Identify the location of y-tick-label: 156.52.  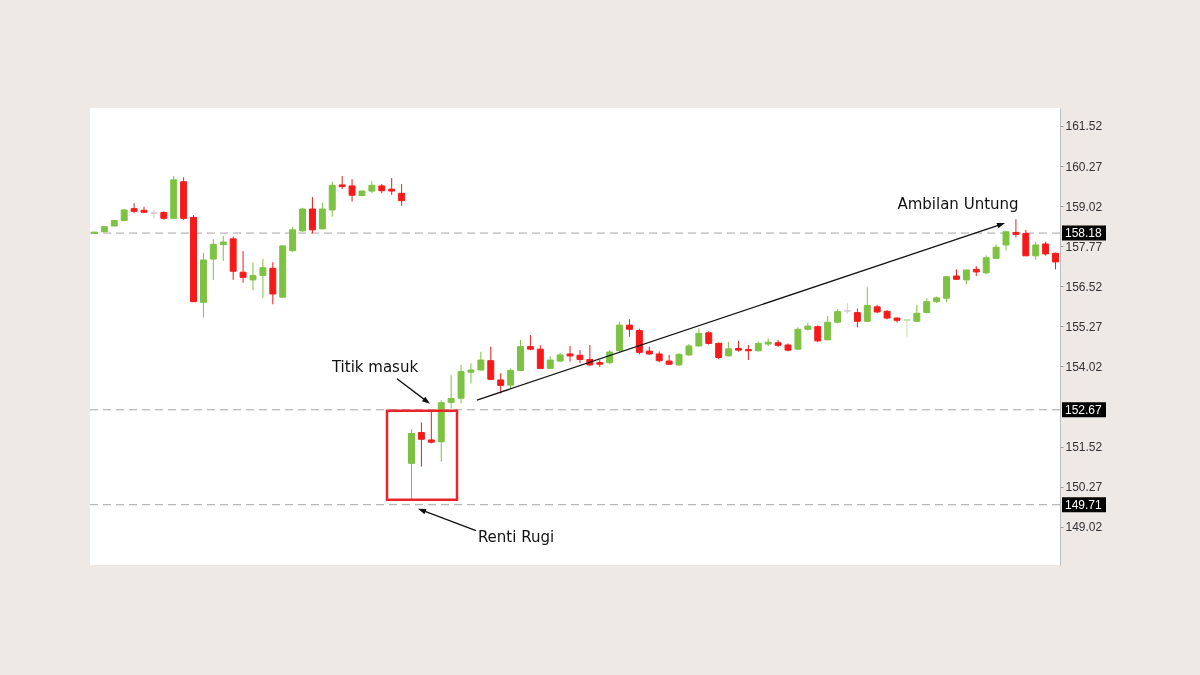
(1084, 286).